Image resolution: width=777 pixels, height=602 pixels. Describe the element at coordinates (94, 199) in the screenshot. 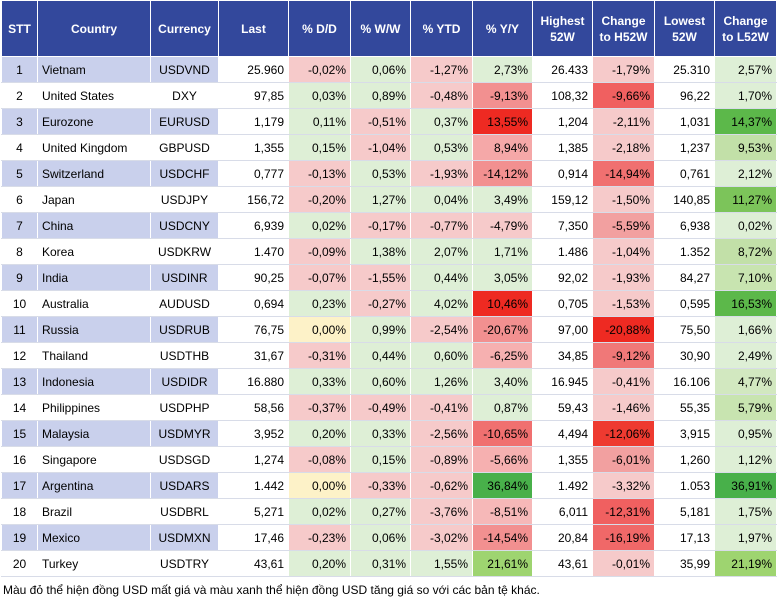

I see `table-cell: Japan` at that location.